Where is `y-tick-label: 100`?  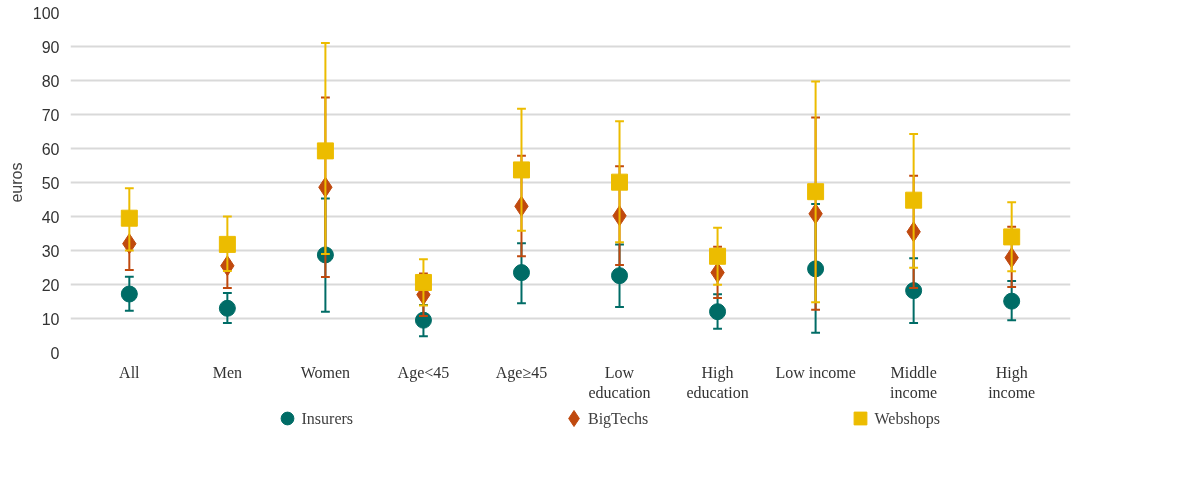
y-tick-label: 100 is located at coordinates (46, 13).